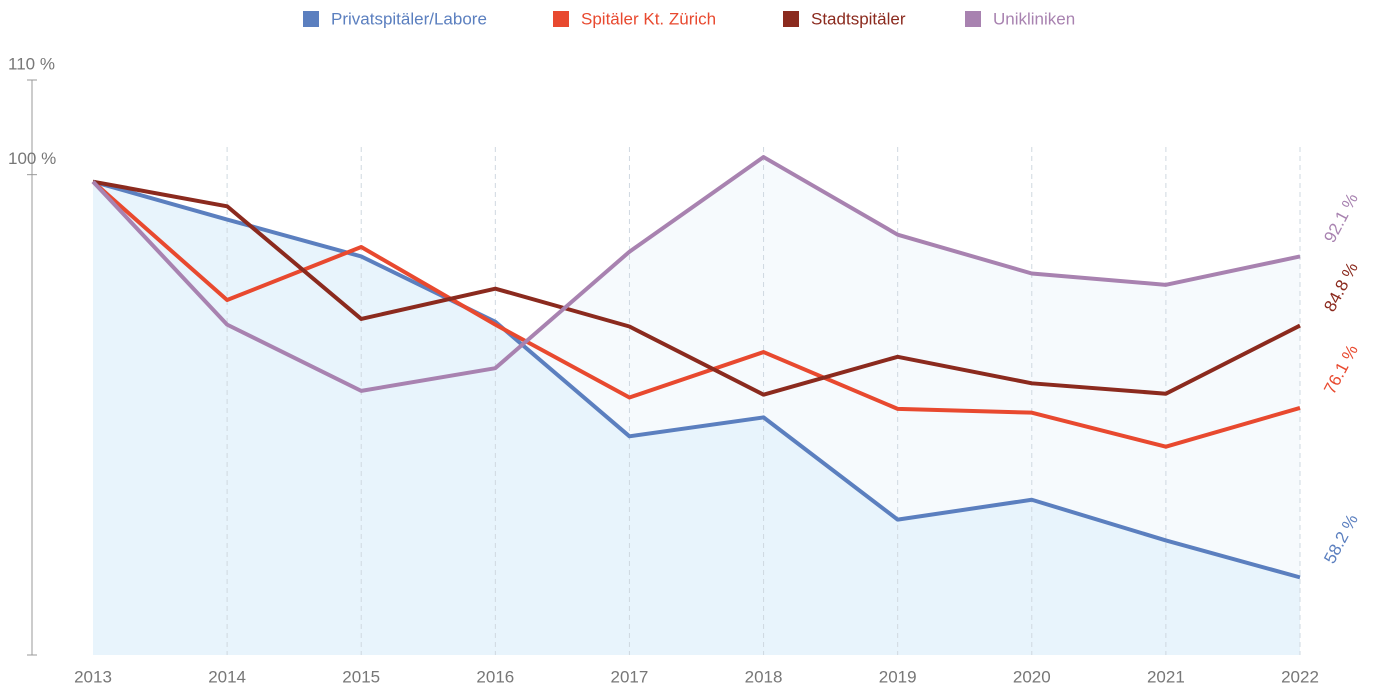 This screenshot has width=1400, height=690. I want to click on value-label: 84.8 %, so click(1341, 287).